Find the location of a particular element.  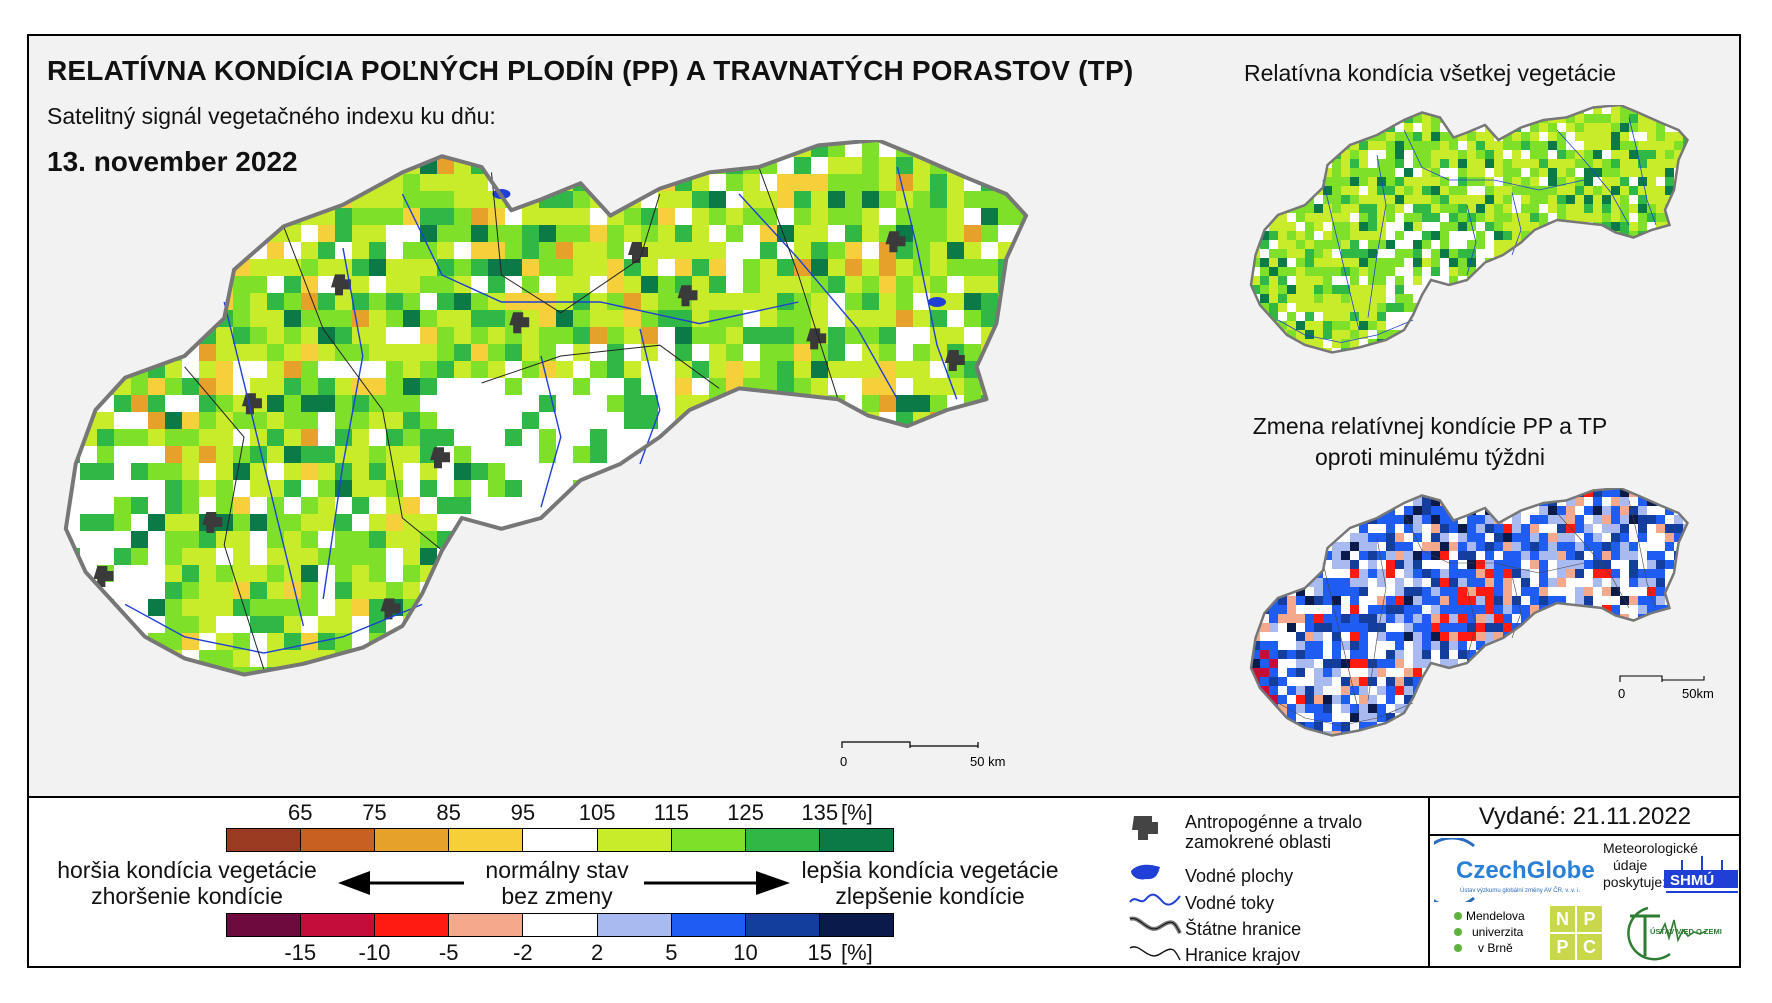

scale-tick: 65 is located at coordinates (300, 812).